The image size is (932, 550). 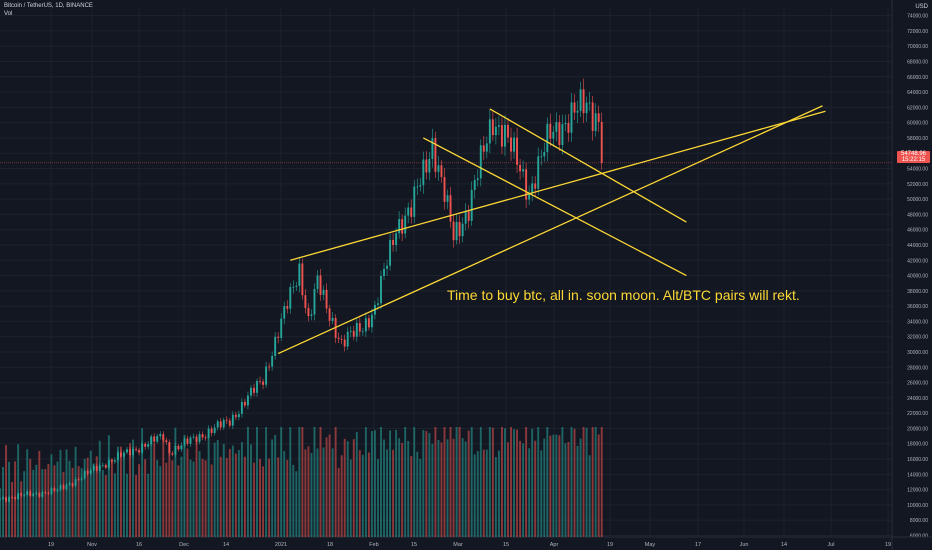 I want to click on x-tick-label: May, so click(x=650, y=545).